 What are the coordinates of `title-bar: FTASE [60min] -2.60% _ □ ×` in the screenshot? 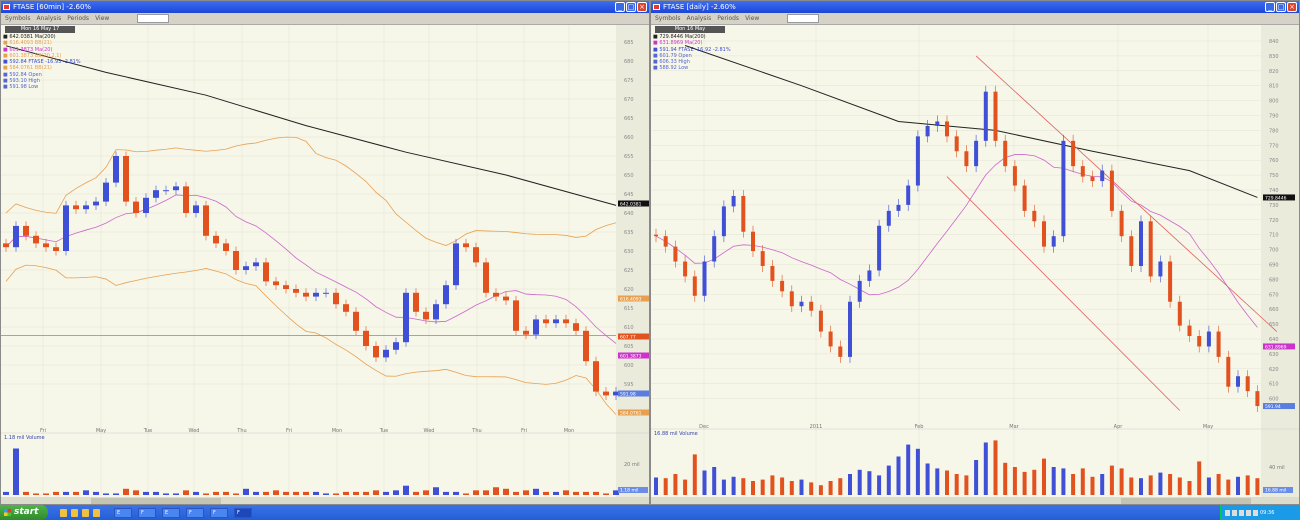 It's located at (325, 7).